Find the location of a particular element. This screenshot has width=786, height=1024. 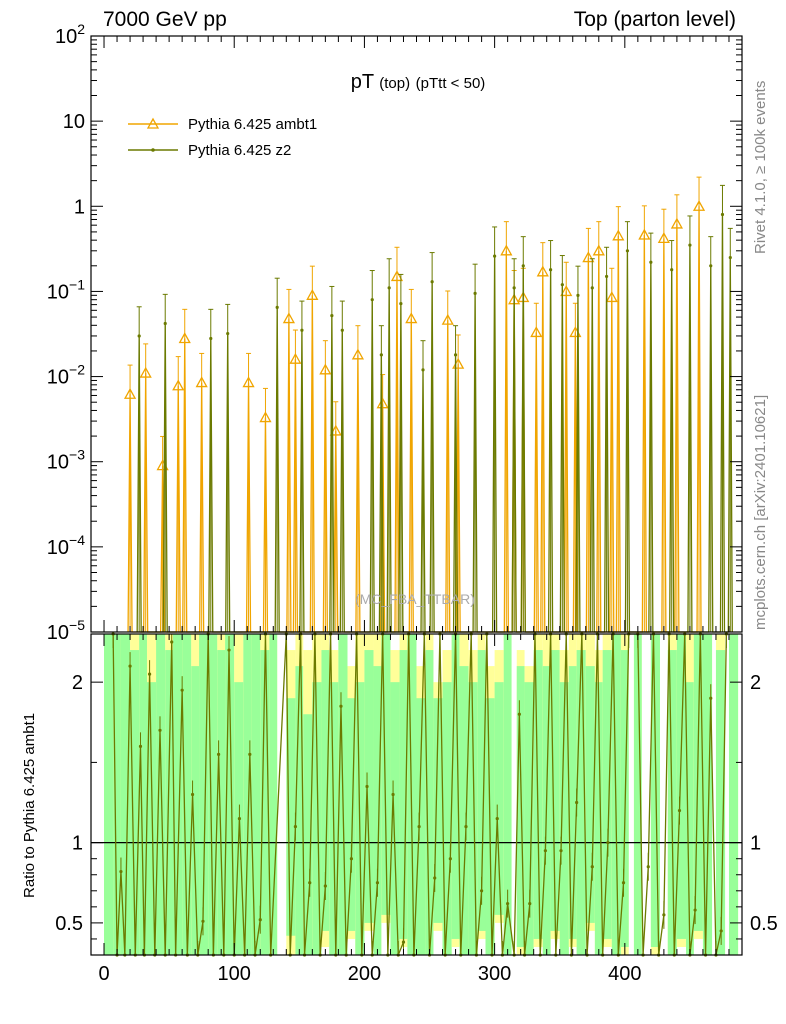

legend-label: Pythia 6.425 ambt1 is located at coordinates (252, 124).